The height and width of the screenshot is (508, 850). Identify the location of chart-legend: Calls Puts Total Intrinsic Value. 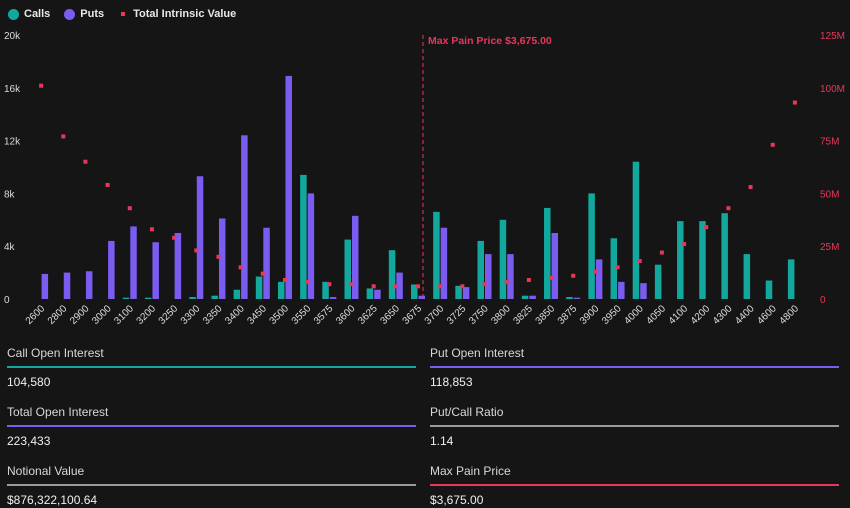
(122, 14).